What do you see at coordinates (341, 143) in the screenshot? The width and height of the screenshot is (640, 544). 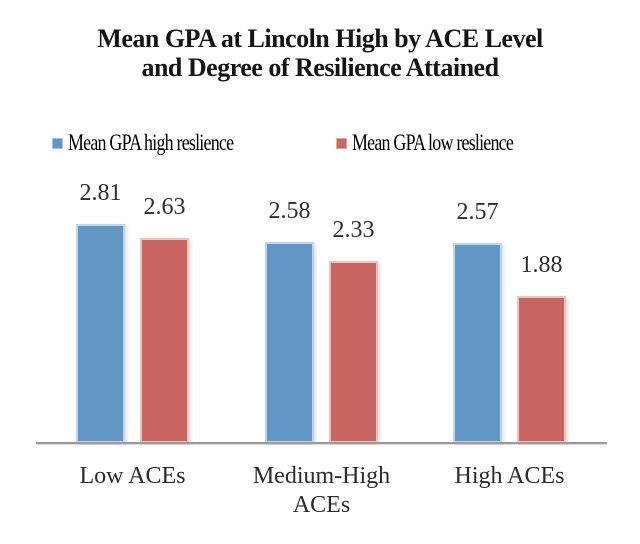 I see `legend-swatch-low-resilience` at bounding box center [341, 143].